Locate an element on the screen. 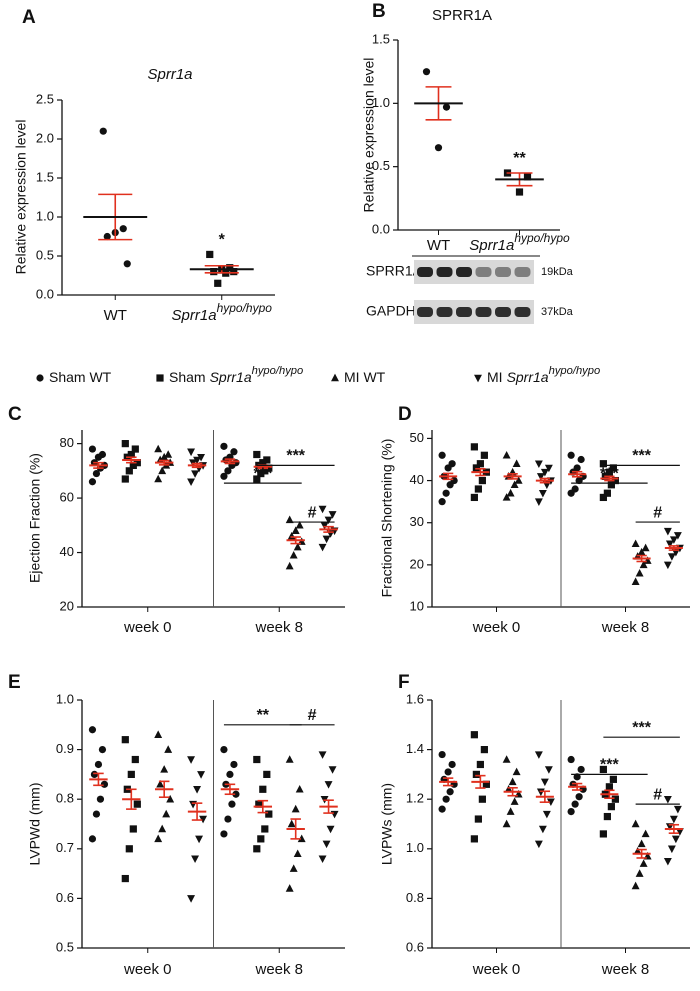 The image size is (700, 991). y-tick-label: 1.0 is located at coordinates (65, 698).